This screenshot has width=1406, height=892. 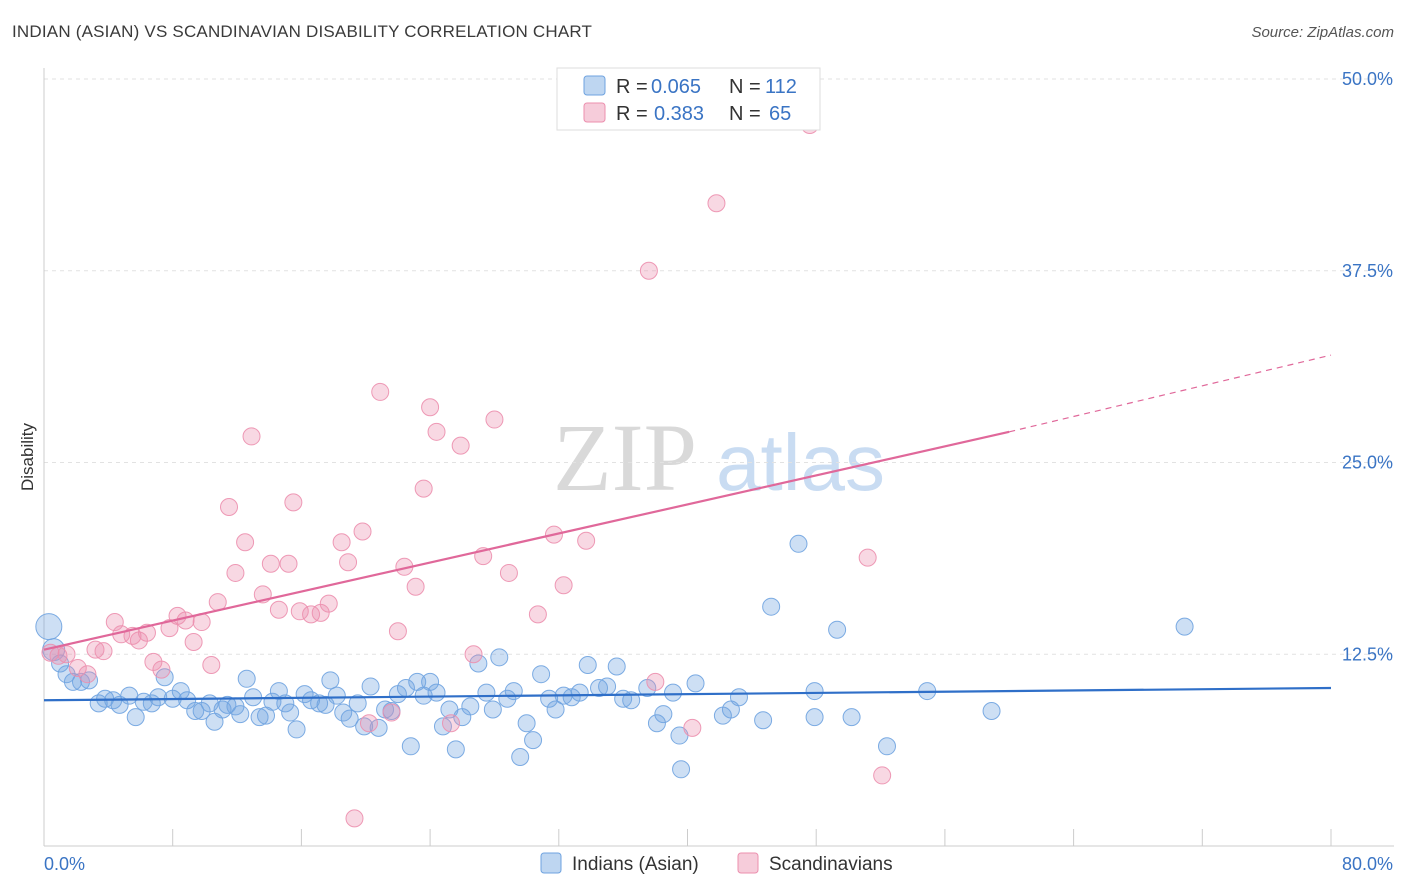 I want to click on zipatlas-watermark: ZIP atlas, so click(x=719, y=457).